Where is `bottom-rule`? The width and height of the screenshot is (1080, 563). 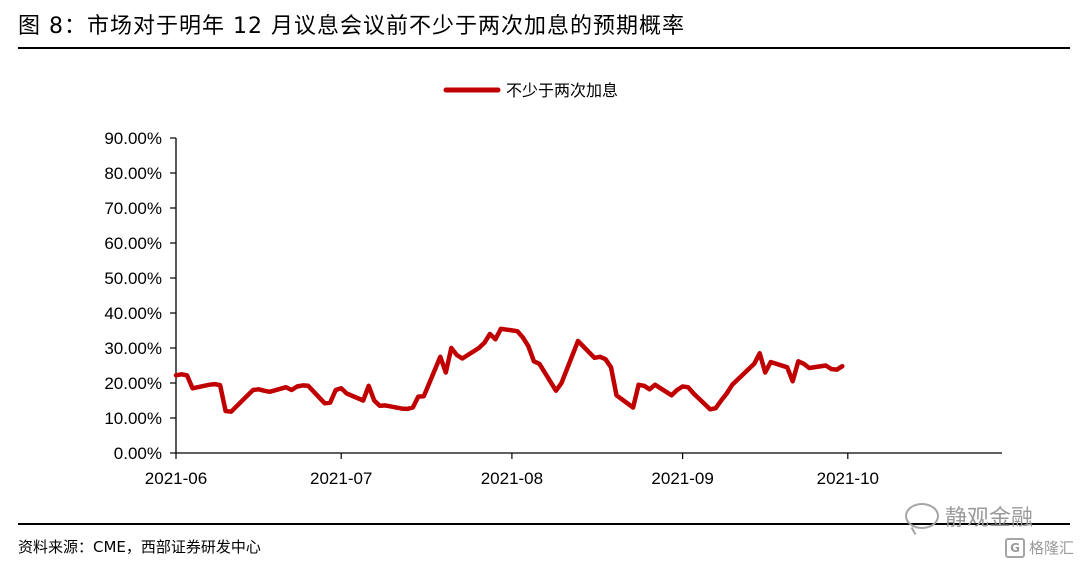
bottom-rule is located at coordinates (544, 524).